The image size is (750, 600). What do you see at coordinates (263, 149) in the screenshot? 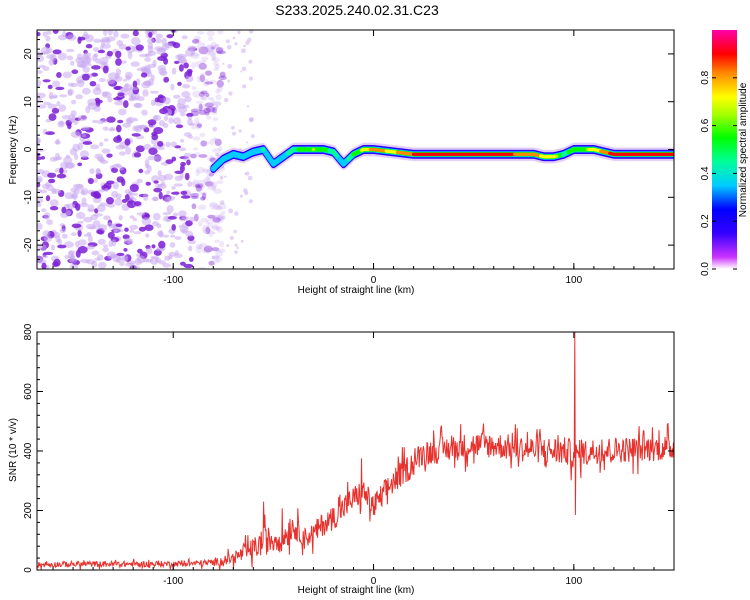
I see `ridge-core` at bounding box center [263, 149].